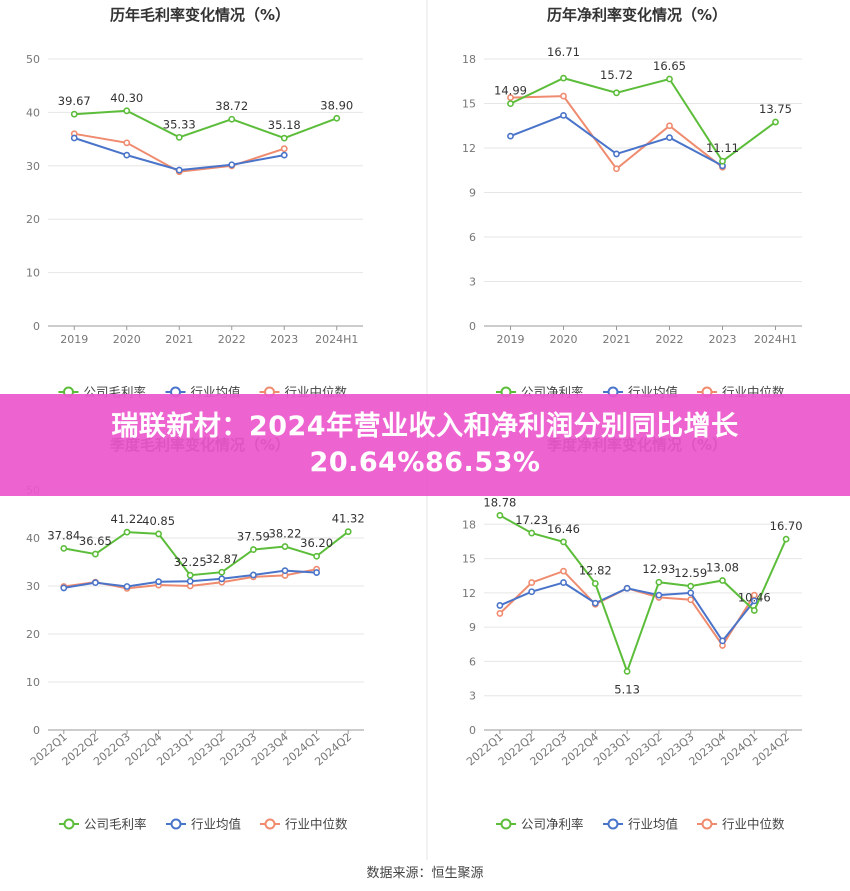  Describe the element at coordinates (564, 339) in the screenshot. I see `x-tick-label: 2020` at that location.